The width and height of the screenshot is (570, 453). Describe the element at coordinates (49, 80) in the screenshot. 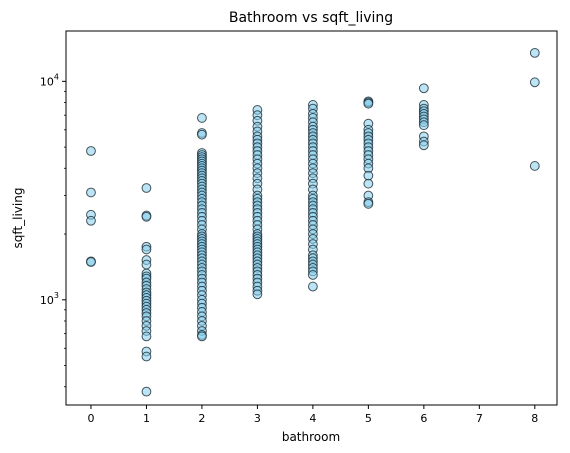

I see `y-tick-label: 10⁴` at that location.